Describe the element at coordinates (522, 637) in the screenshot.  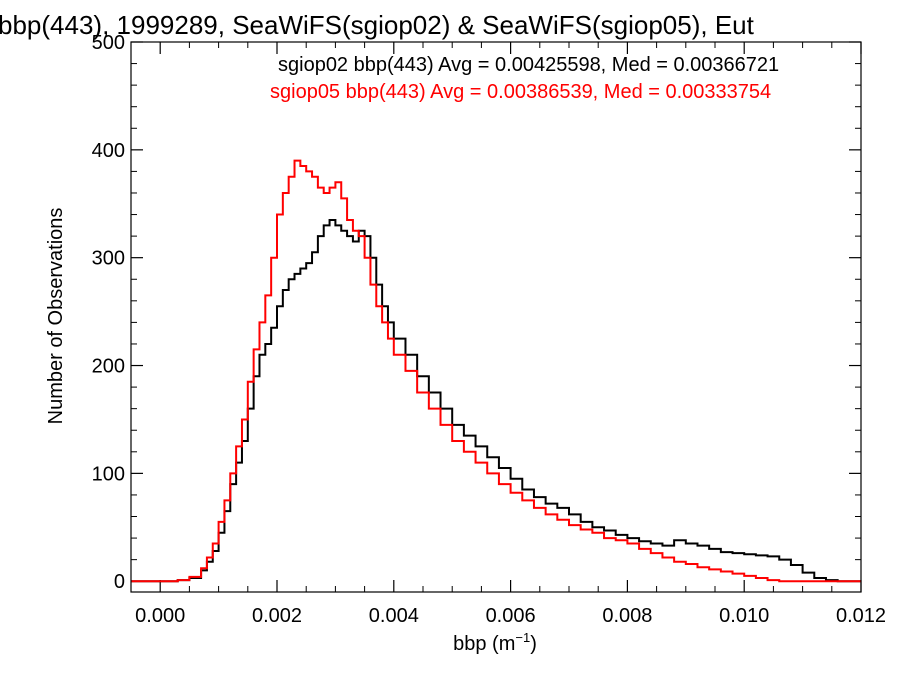
I see `x-axis-label-sup: −1` at that location.